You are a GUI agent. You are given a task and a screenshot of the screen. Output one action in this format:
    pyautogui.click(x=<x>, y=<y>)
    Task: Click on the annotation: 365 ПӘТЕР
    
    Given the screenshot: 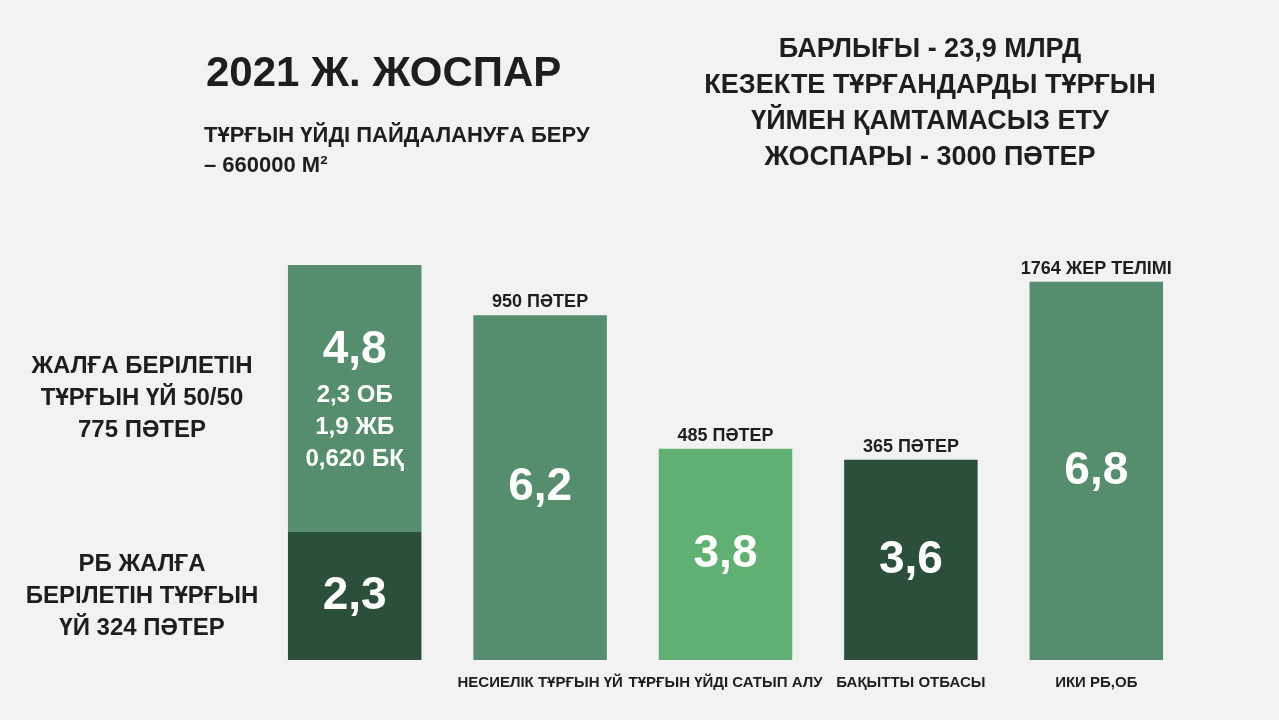 What is the action you would take?
    pyautogui.click(x=910, y=445)
    